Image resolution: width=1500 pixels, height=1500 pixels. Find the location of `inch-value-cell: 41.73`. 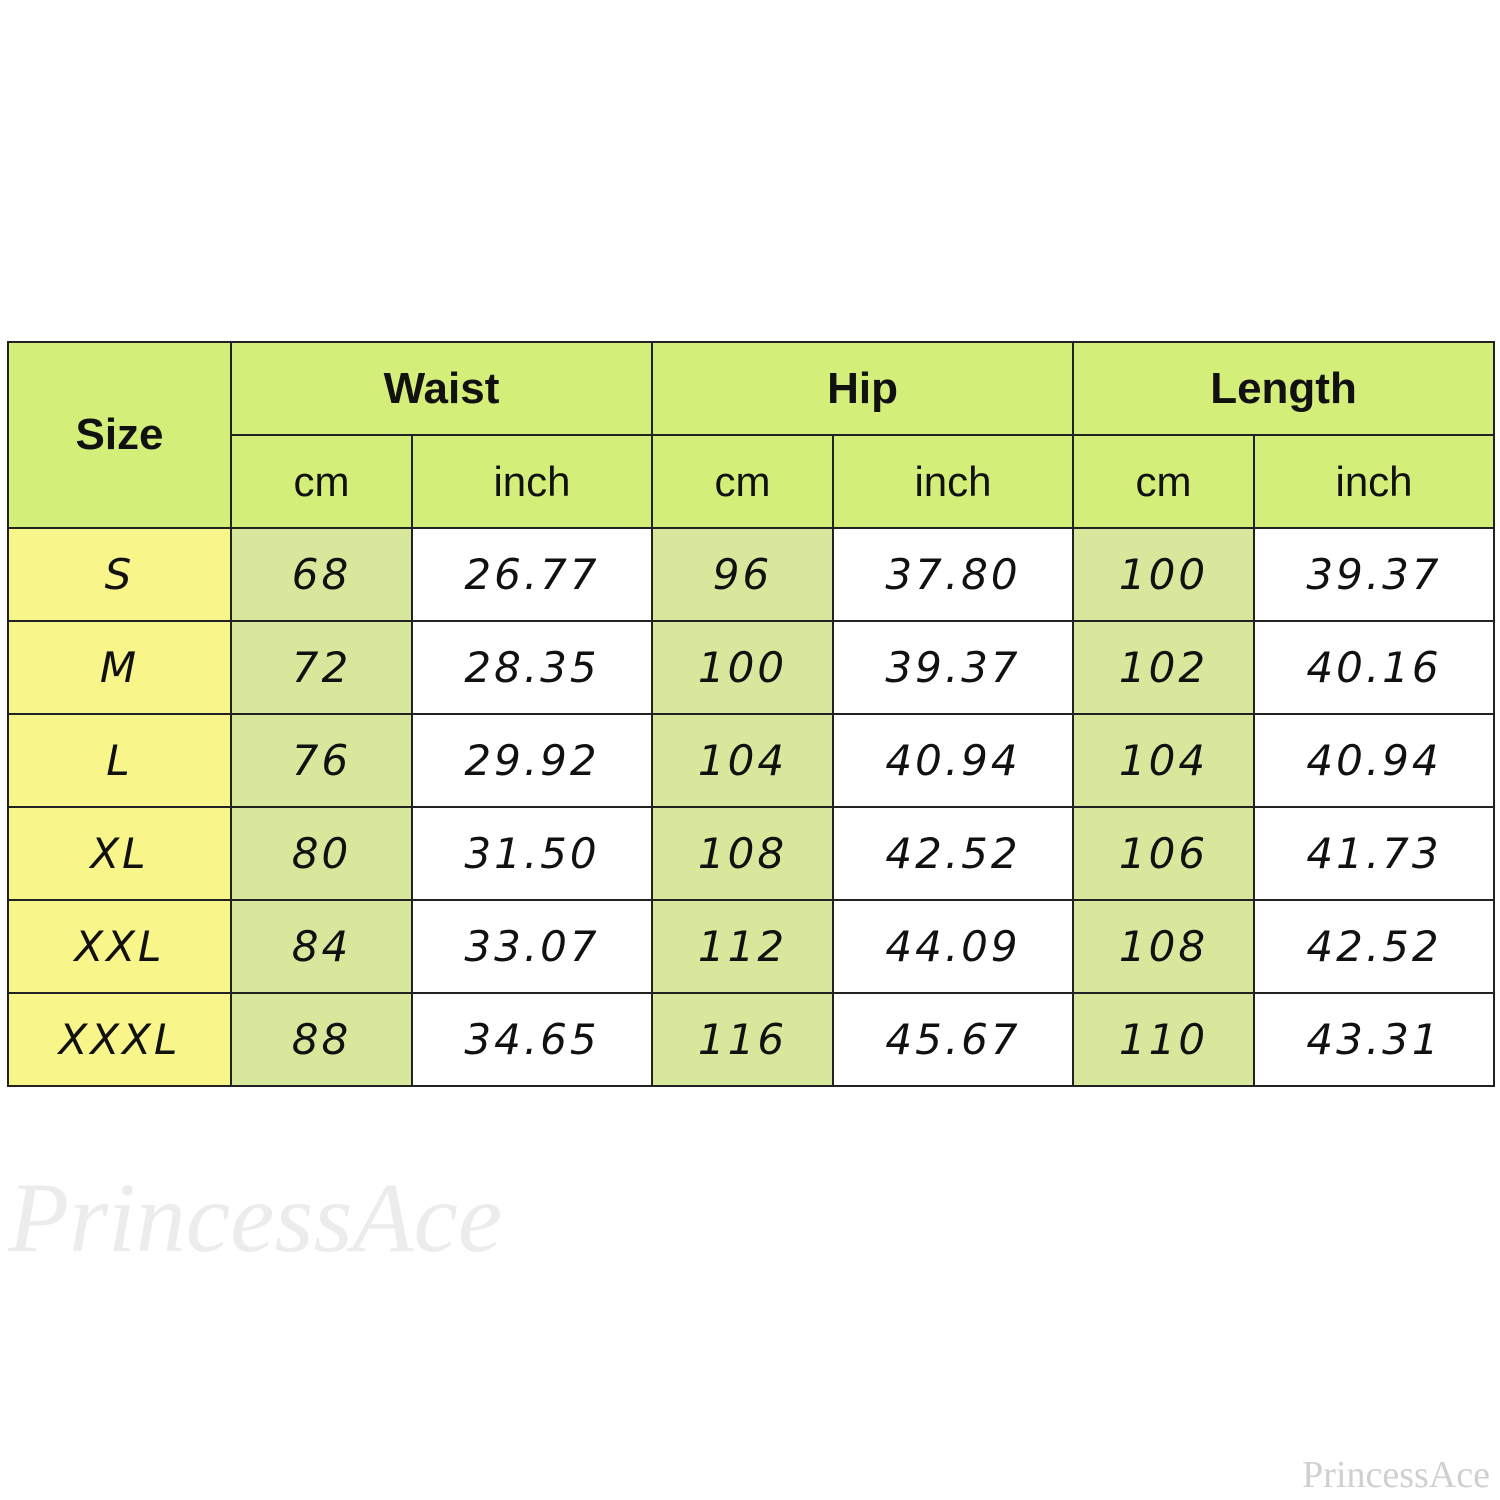

inch-value-cell: 41.73 is located at coordinates (1374, 853).